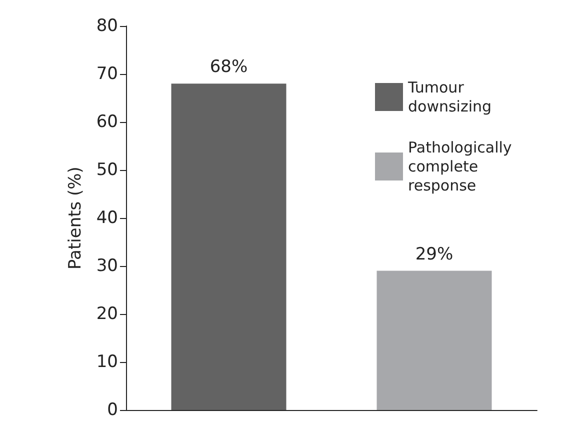 Image resolution: width=571 pixels, height=427 pixels. What do you see at coordinates (229, 67) in the screenshot?
I see `data-label: 68%` at bounding box center [229, 67].